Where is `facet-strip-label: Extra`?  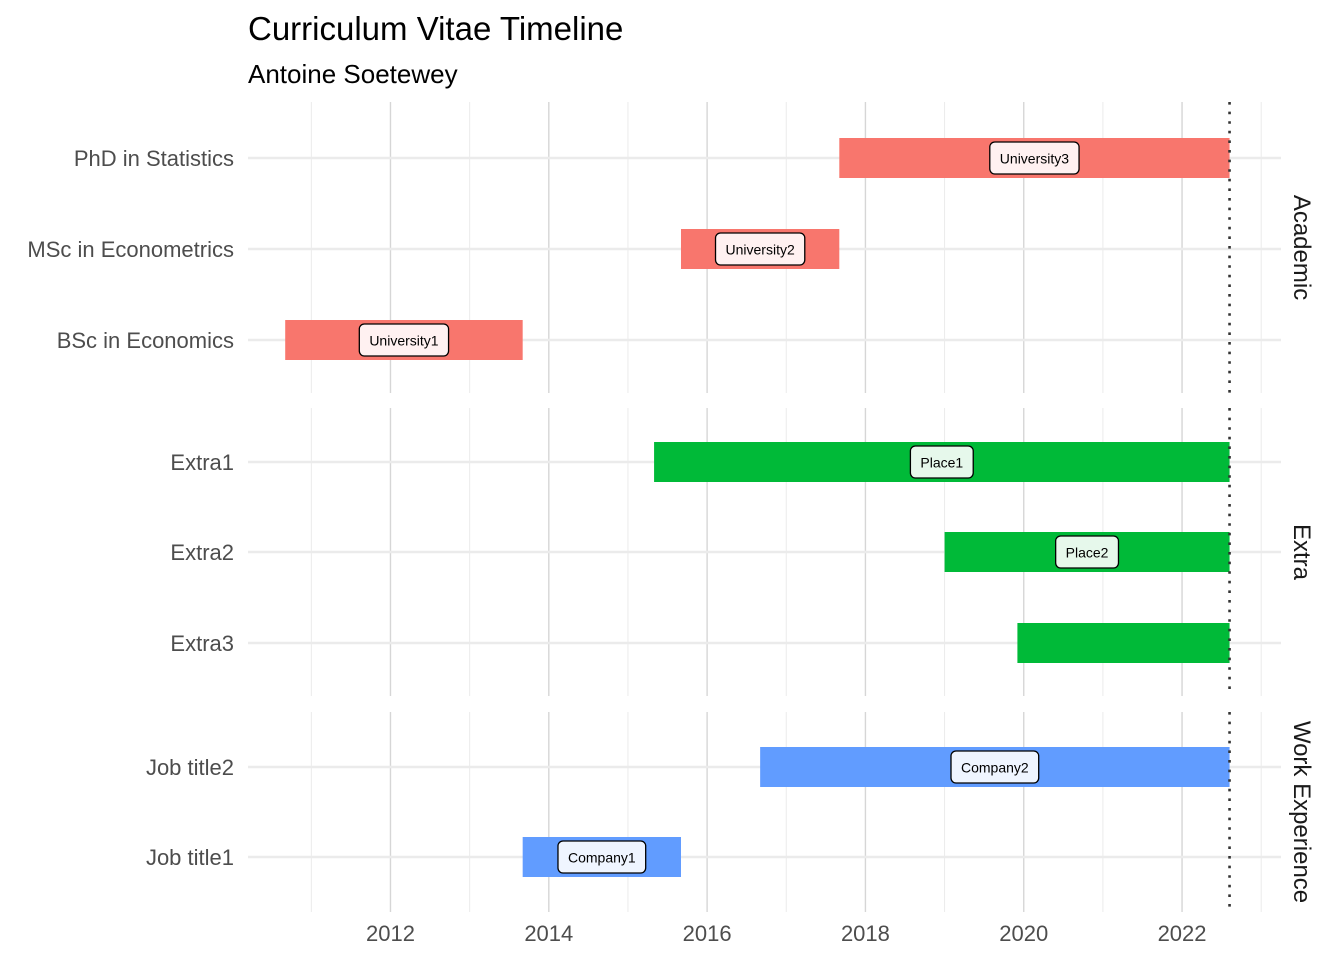
facet-strip-label: Extra is located at coordinates (1301, 552).